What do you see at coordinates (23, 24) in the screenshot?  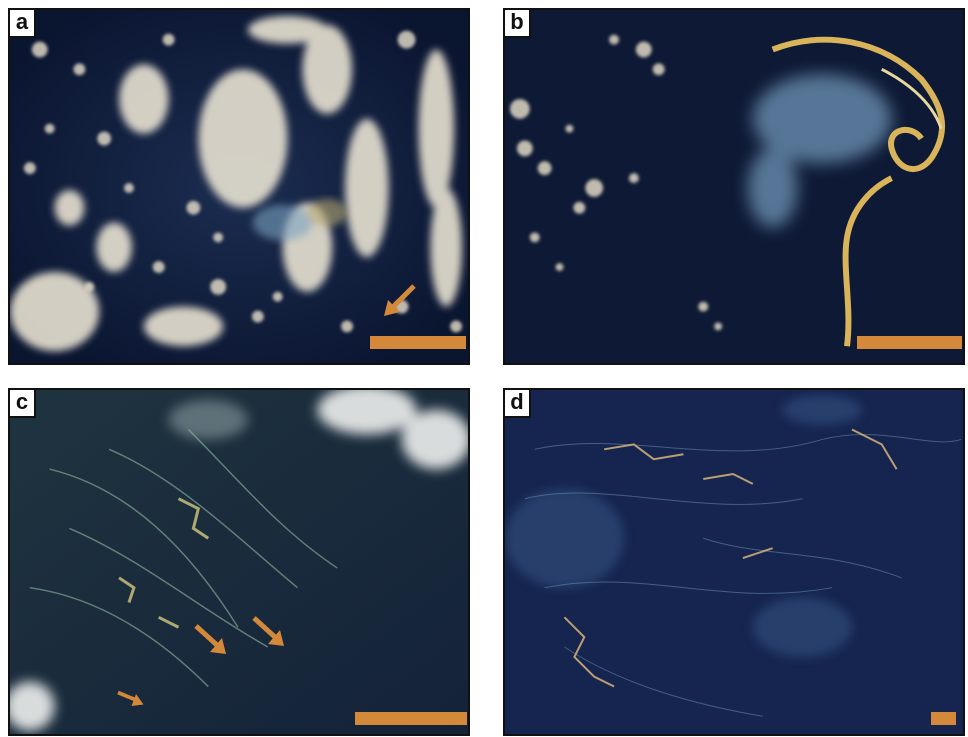 I see `panel-a-label: a` at bounding box center [23, 24].